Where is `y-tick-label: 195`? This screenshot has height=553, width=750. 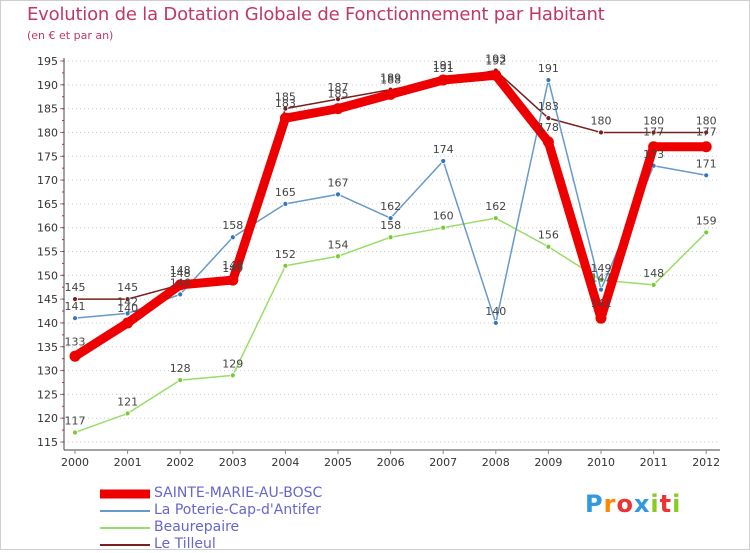
y-tick-label: 195 is located at coordinates (47, 61).